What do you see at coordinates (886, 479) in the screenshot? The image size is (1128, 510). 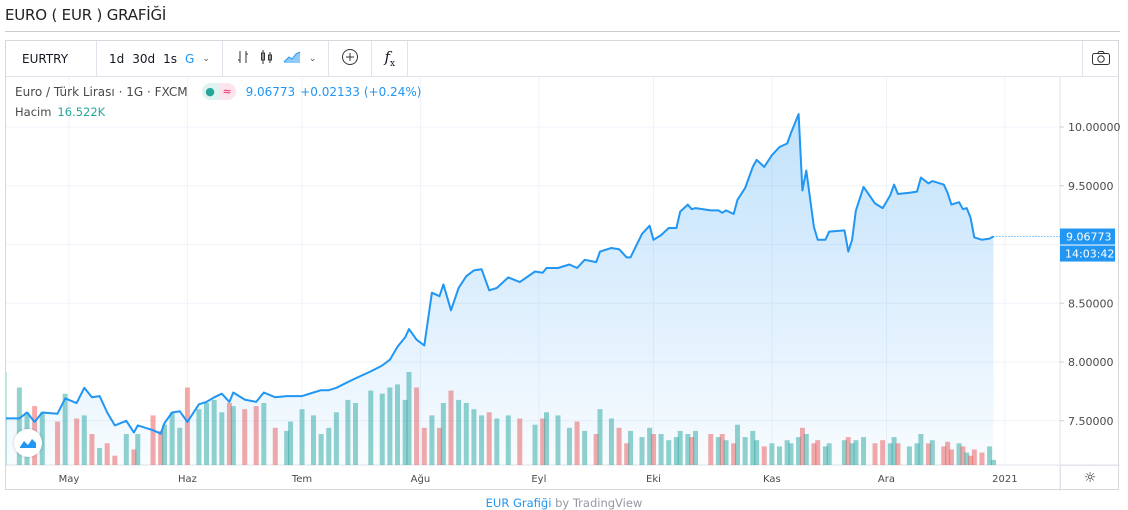 I see `x-tick-label: Ara` at bounding box center [886, 479].